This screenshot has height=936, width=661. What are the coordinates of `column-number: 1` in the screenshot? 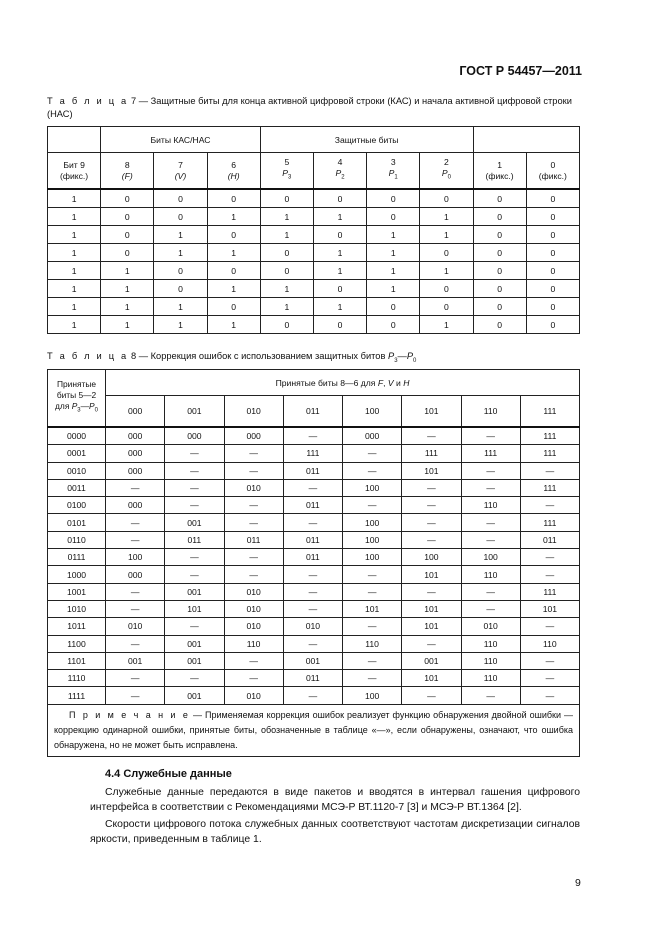 It's located at (499, 164).